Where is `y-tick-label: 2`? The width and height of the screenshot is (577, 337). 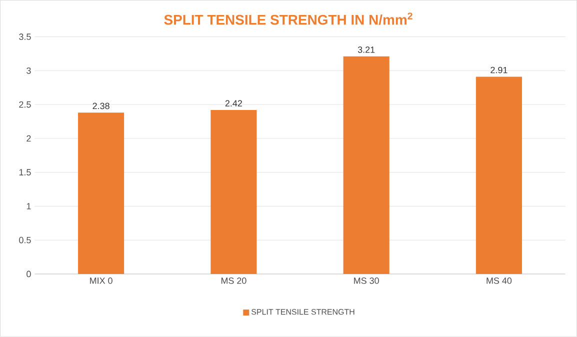
y-tick-label: 2 is located at coordinates (28, 138).